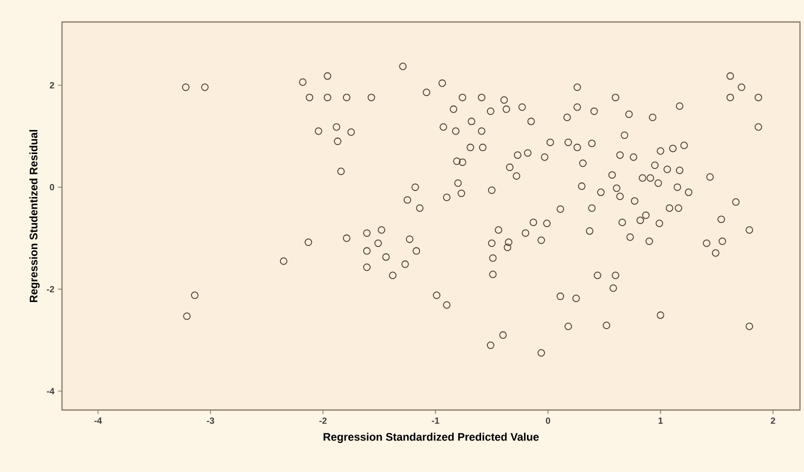  What do you see at coordinates (52, 85) in the screenshot?
I see `y-tick-label: 2` at bounding box center [52, 85].